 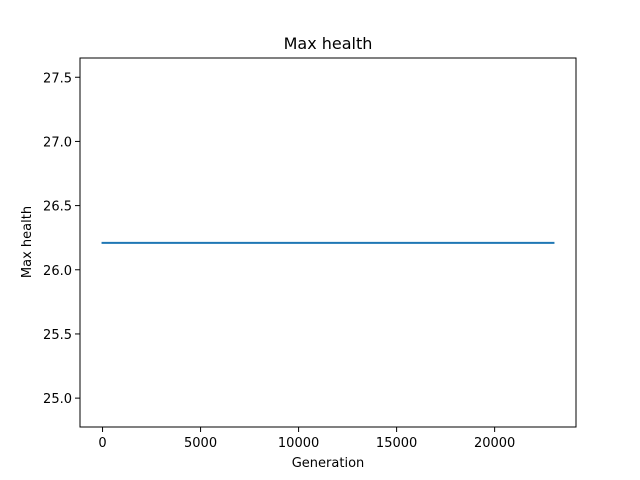 I want to click on y-tick-label: 27.0, so click(x=57, y=142).